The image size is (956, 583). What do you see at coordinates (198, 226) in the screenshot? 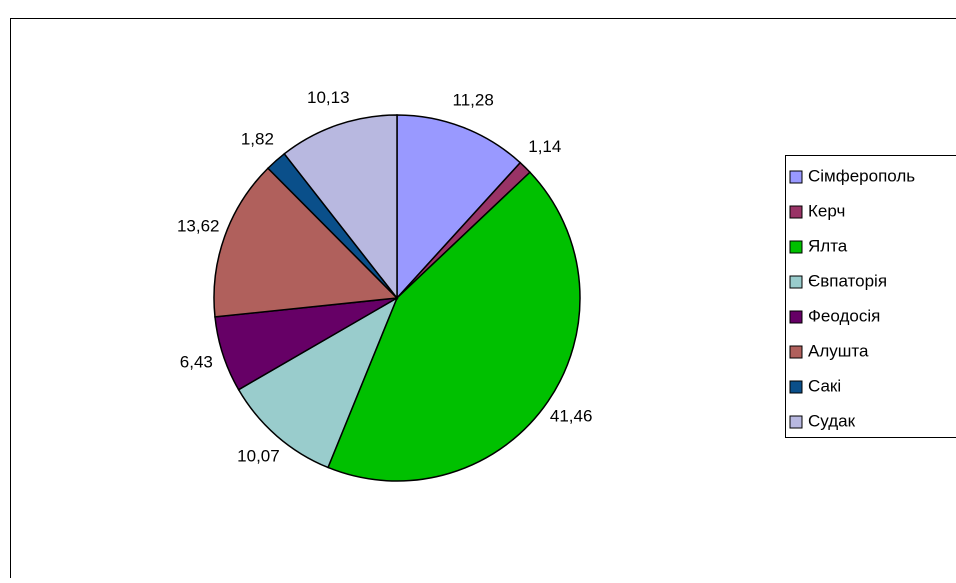
I see `data-label: 13,62` at bounding box center [198, 226].